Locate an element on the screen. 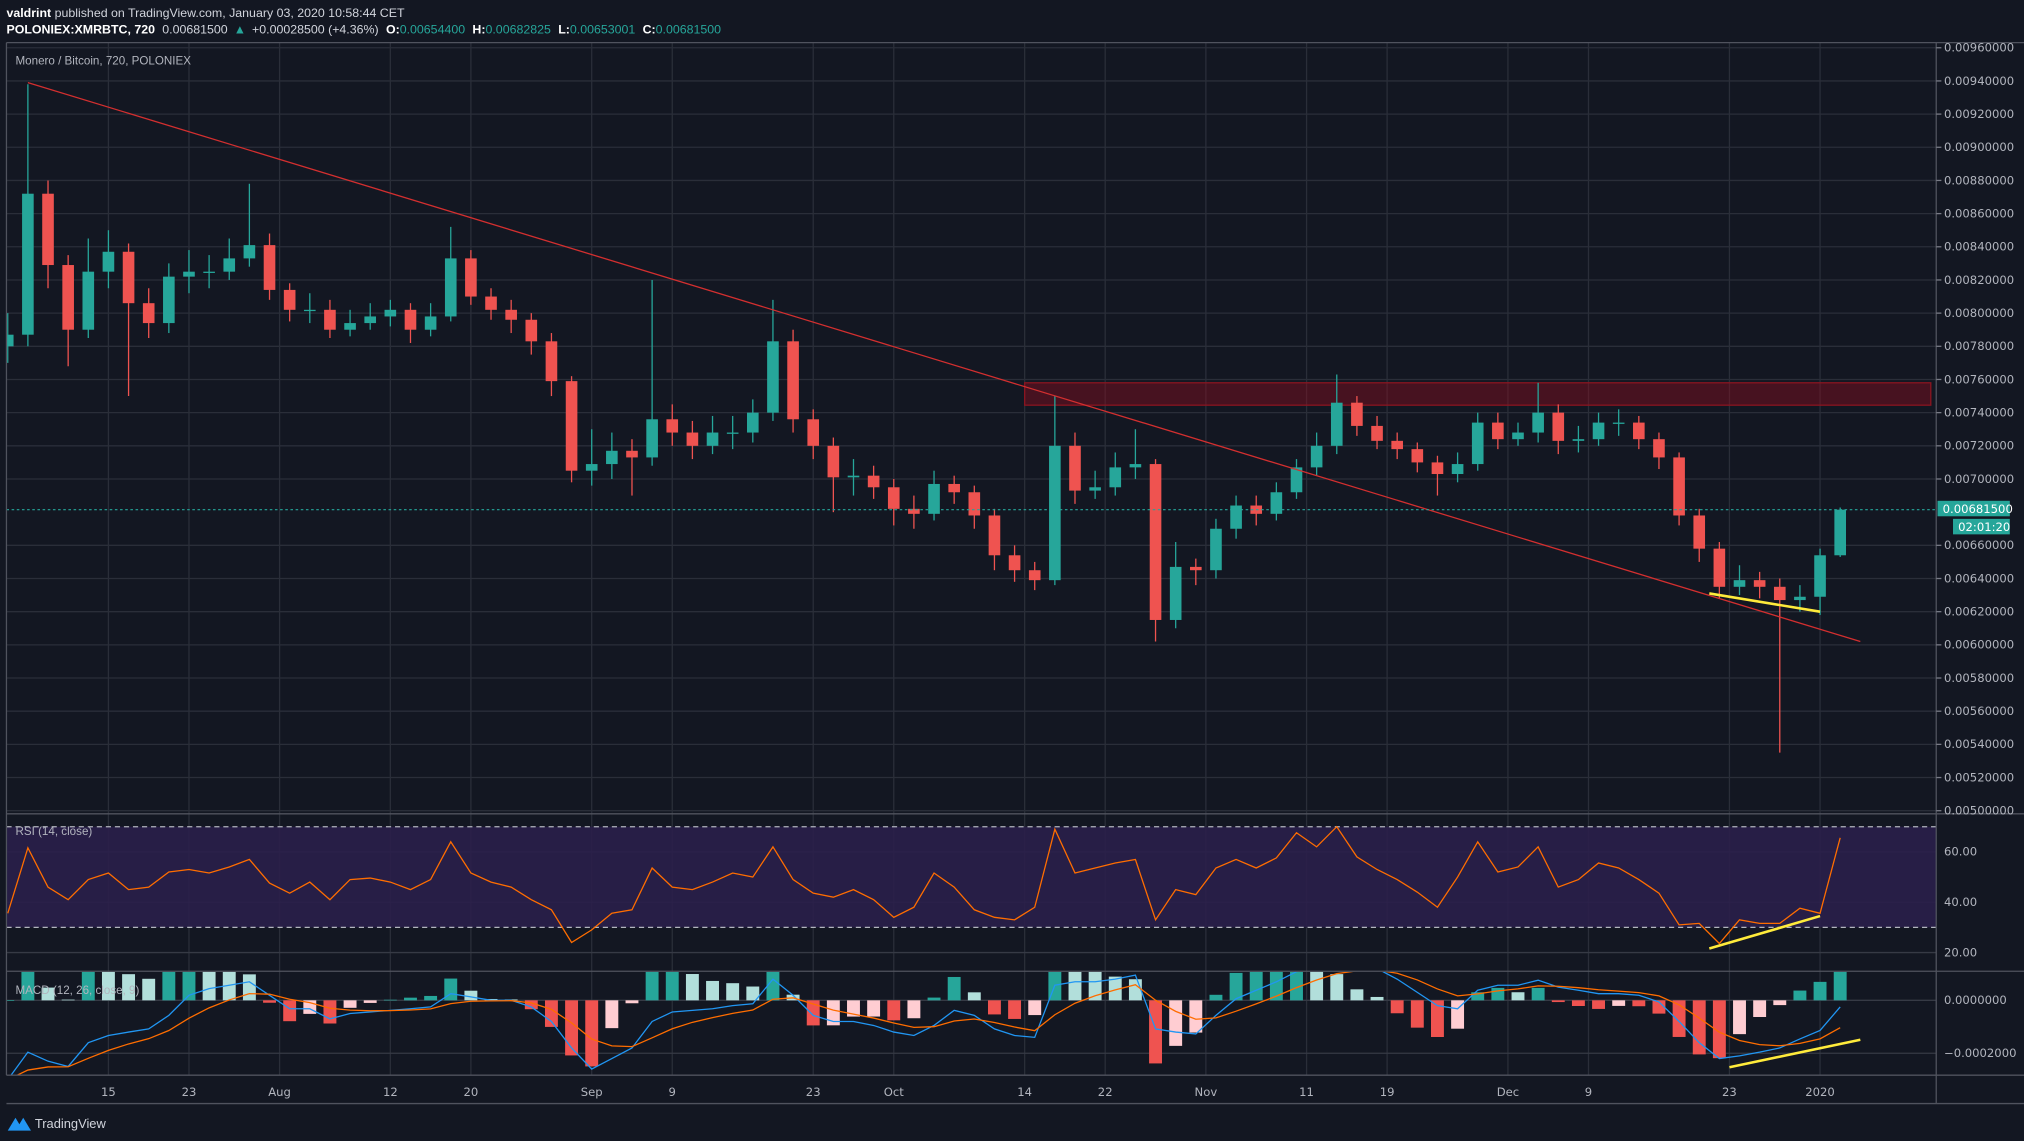 The height and width of the screenshot is (1141, 2024). macd-tick-label: 0.0000000 is located at coordinates (1975, 1000).